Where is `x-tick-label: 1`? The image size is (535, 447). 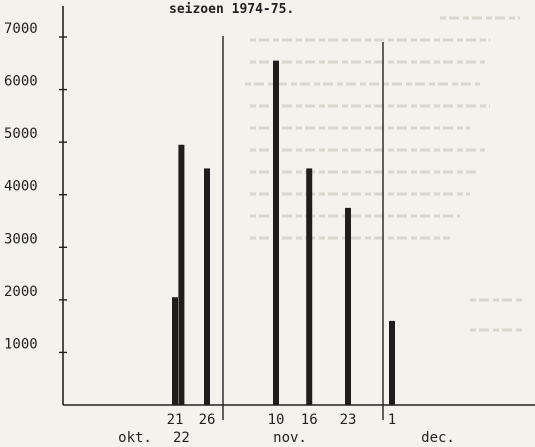 x-tick-label: 1 is located at coordinates (392, 420).